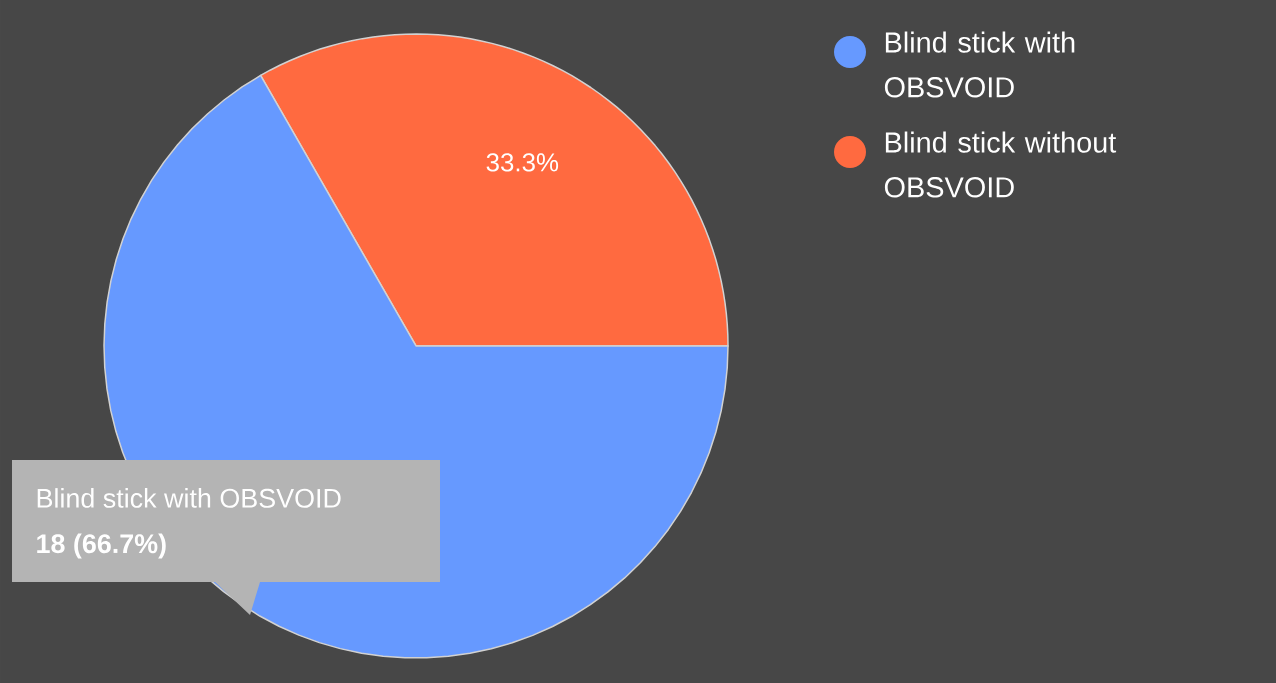  I want to click on text: Blind stick with OBSVOID, so click(189, 498).